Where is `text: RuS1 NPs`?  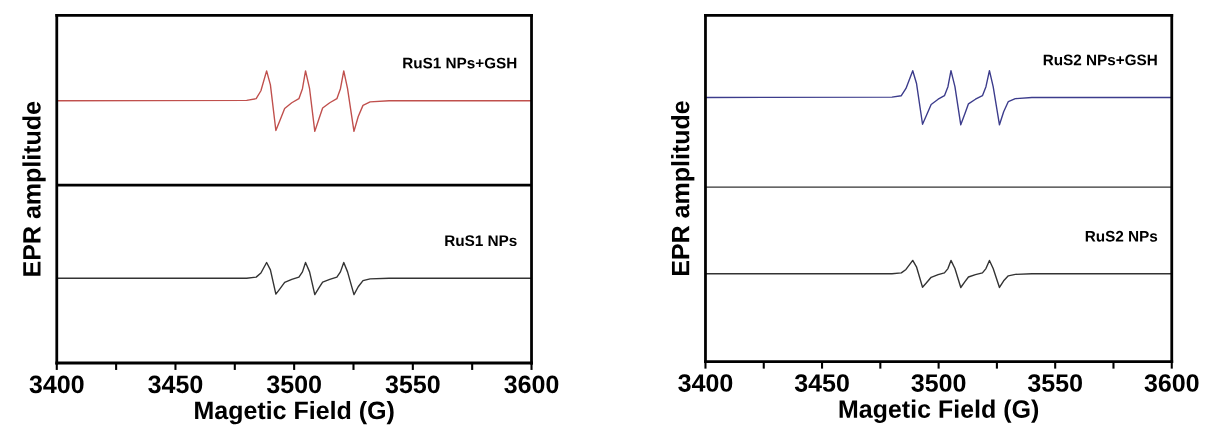 text: RuS1 NPs is located at coordinates (481, 241).